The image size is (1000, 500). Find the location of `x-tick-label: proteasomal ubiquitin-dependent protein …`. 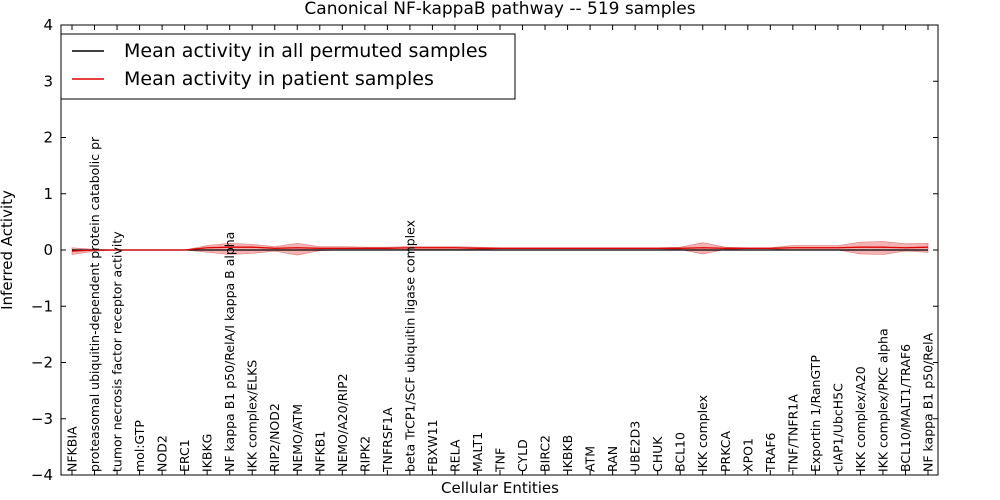

x-tick-label: proteasomal ubiquitin-dependent protein … is located at coordinates (94, 304).